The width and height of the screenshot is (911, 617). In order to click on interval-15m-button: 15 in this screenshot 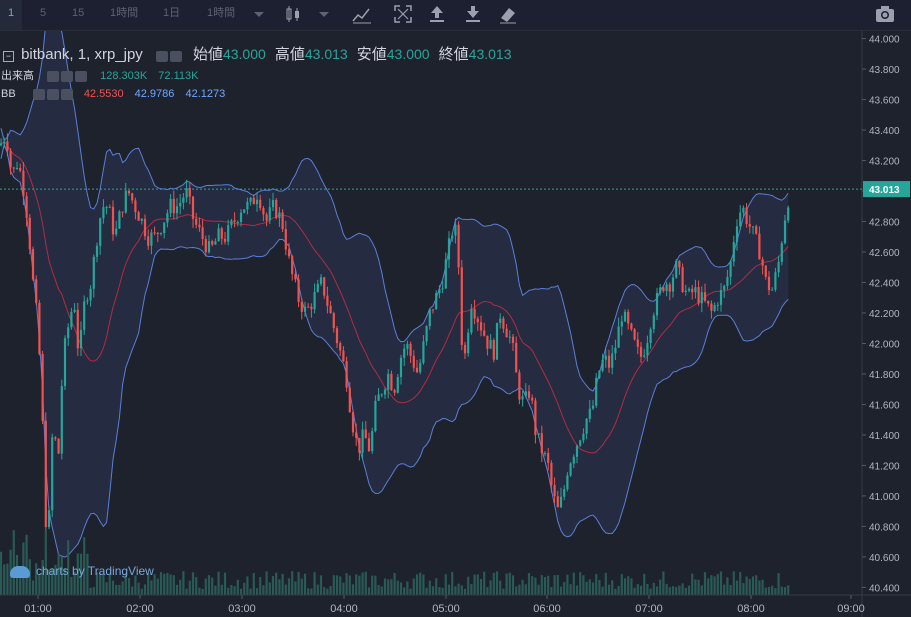, I will do `click(78, 13)`.